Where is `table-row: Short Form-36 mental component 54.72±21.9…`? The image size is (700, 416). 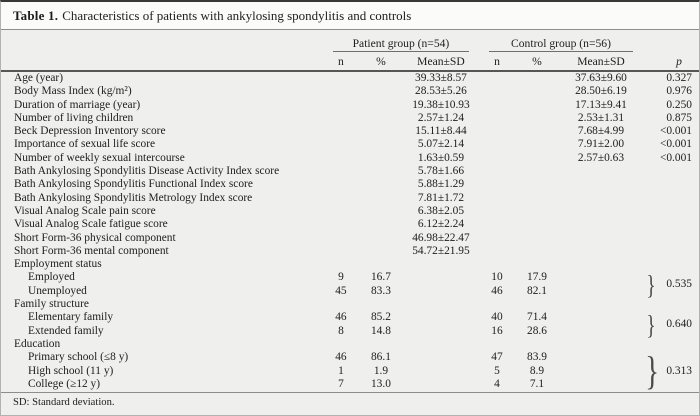 table-row: Short Form-36 mental component 54.72±21.9… is located at coordinates (350, 251).